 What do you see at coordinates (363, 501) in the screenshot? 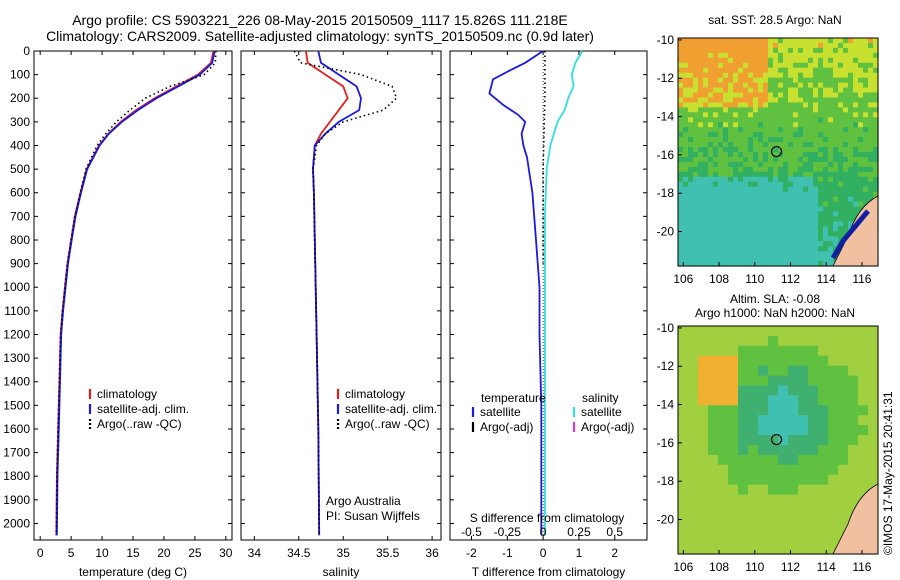
I see `annotation-text: Argo Australia` at bounding box center [363, 501].